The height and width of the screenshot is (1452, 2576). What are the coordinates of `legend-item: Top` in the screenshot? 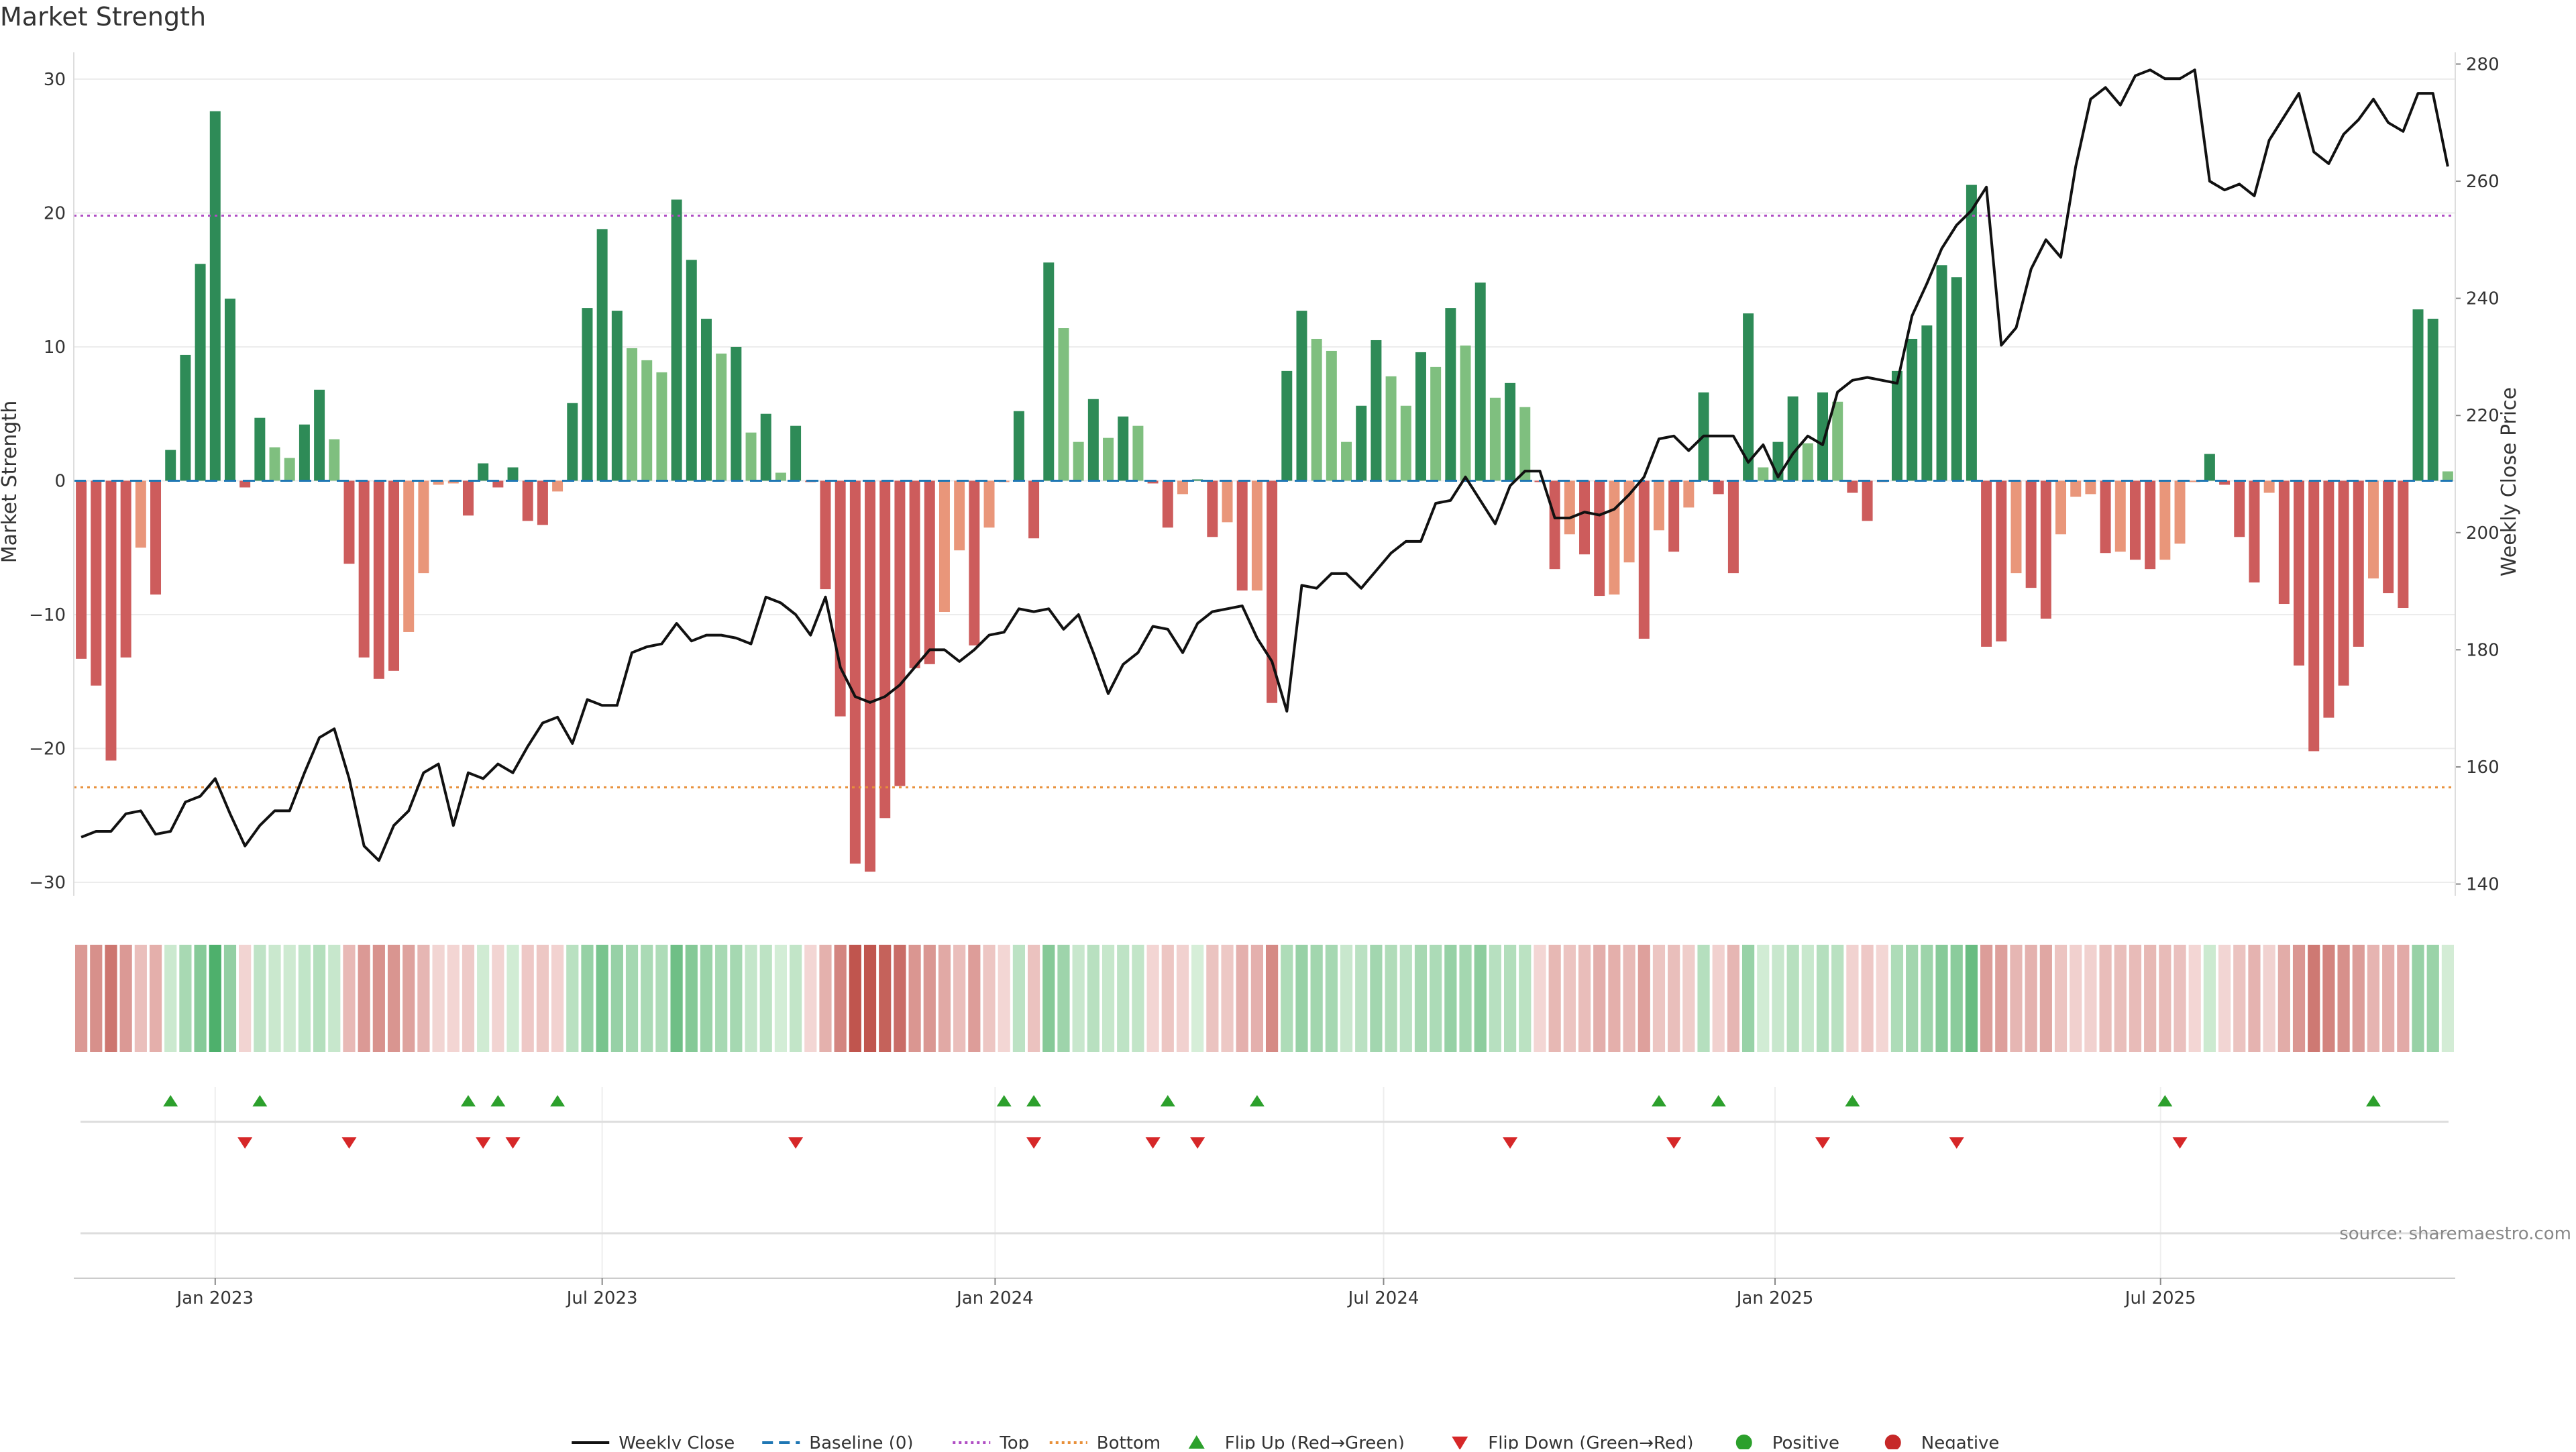 It's located at (991, 1443).